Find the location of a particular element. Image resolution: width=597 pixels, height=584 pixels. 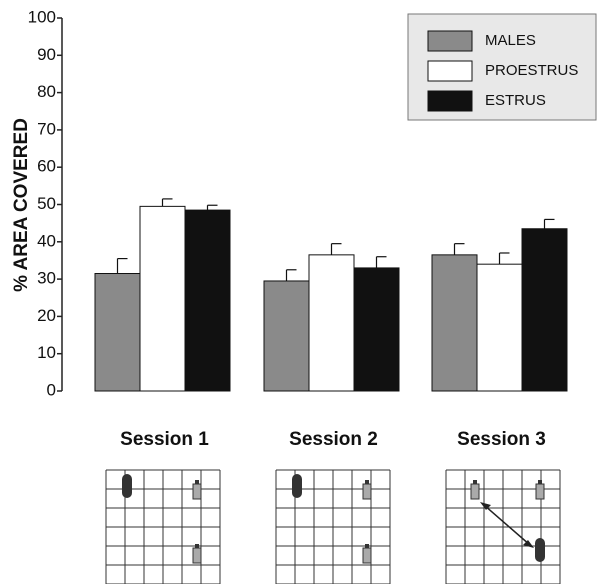

y-tick-label: 70 is located at coordinates (46, 128).